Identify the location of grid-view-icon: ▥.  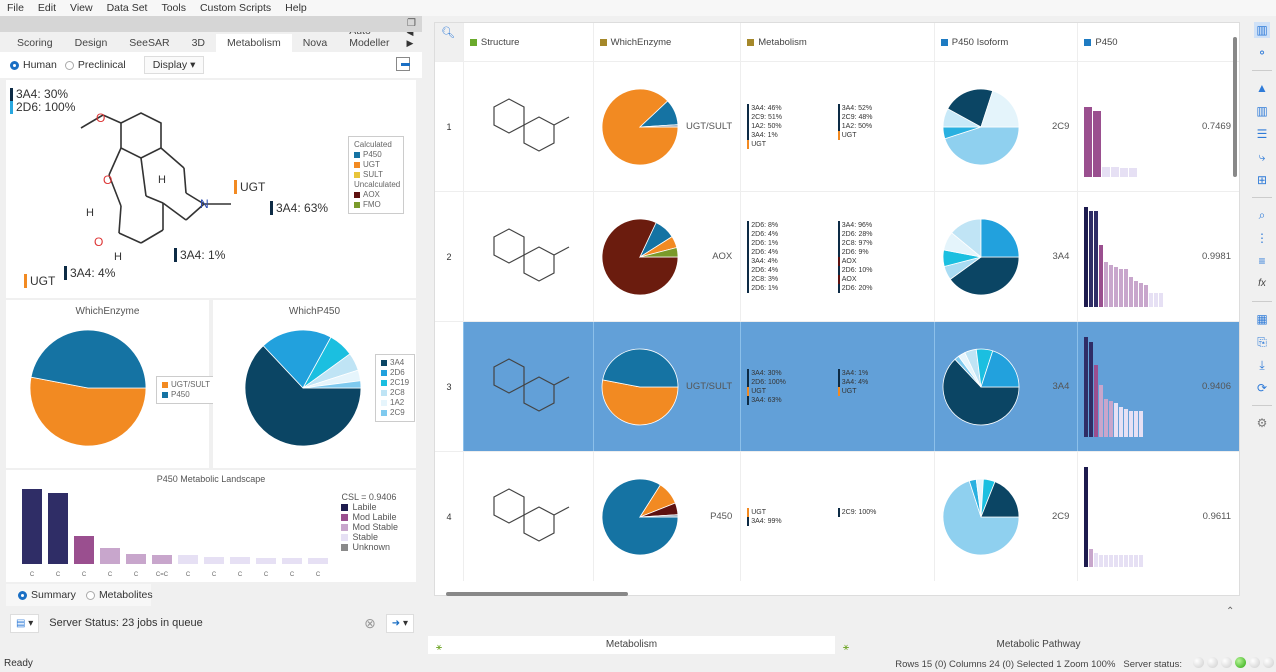
(1262, 30).